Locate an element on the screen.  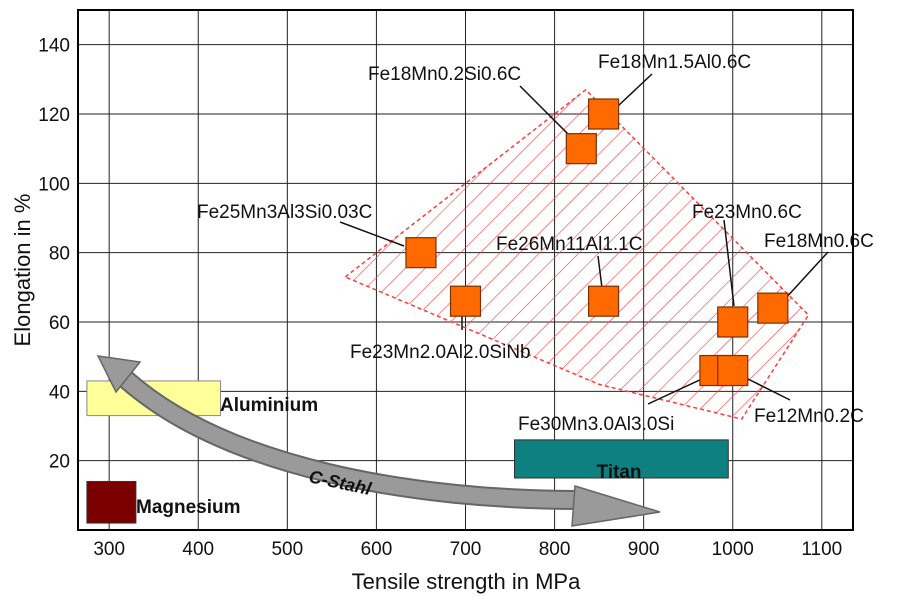
point-label: Fe25Mn3Al3Si0.03C is located at coordinates (284, 212).